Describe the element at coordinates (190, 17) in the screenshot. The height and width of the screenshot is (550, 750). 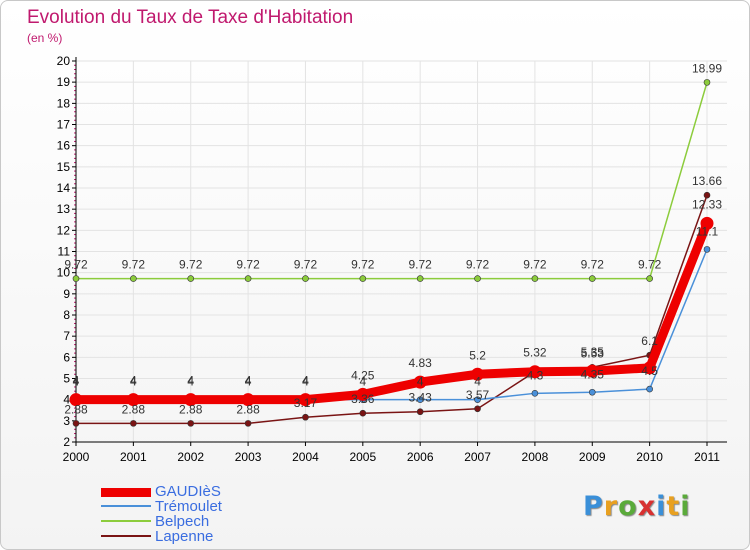
I see `chart-title: Evolution du Taux de Taxe d'Habitation` at that location.